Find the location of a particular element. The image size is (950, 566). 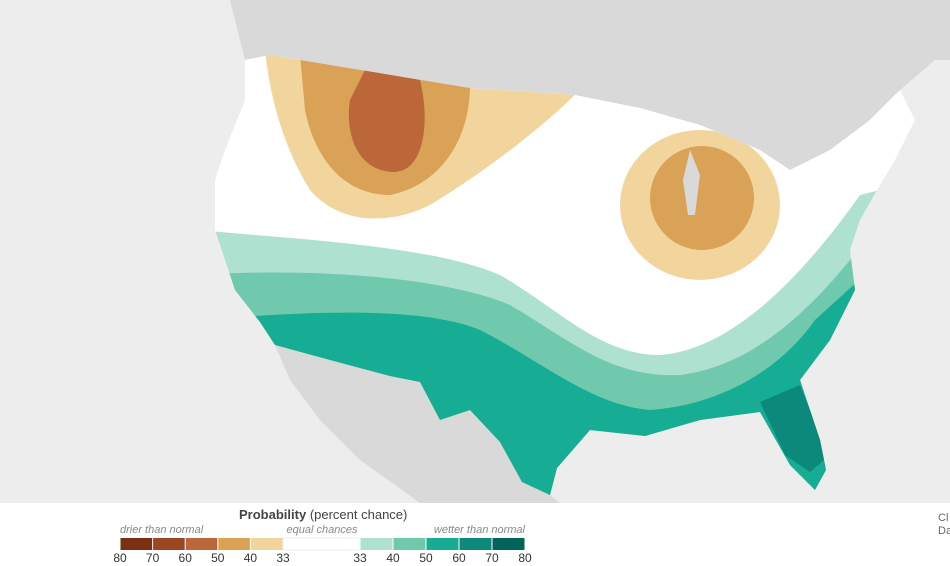

legend-scale: 80 70 60 50 40 33 33 40 50 60 70 80 is located at coordinates (322, 551).